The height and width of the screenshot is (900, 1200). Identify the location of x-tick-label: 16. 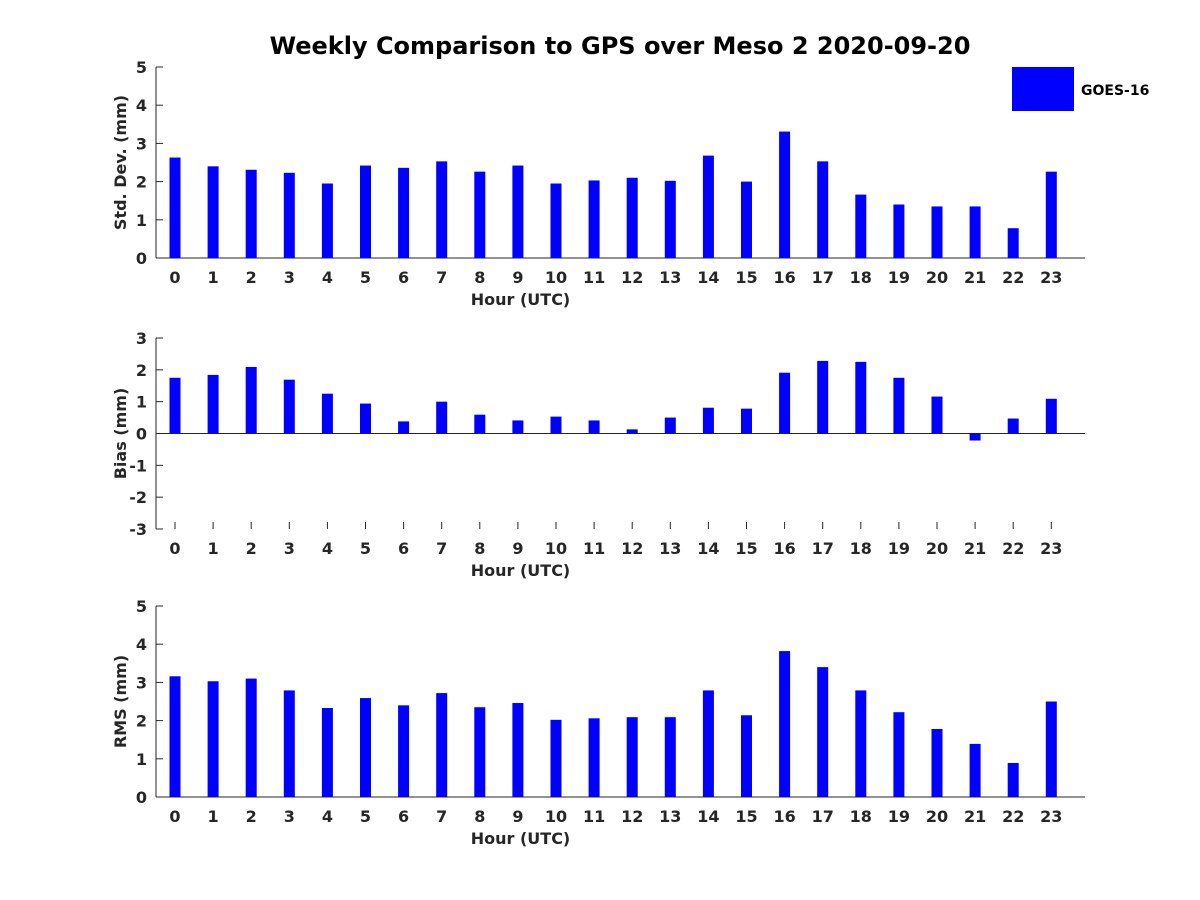
(784, 816).